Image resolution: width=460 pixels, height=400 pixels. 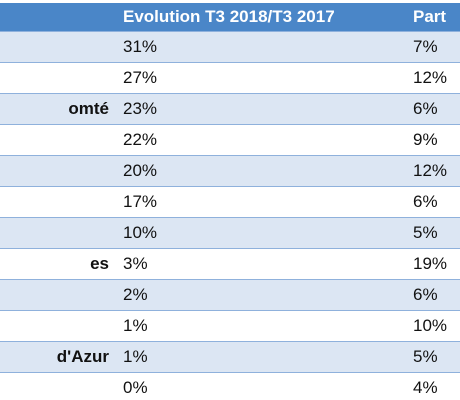 I want to click on evolution-cell: 23%, so click(x=262, y=108).